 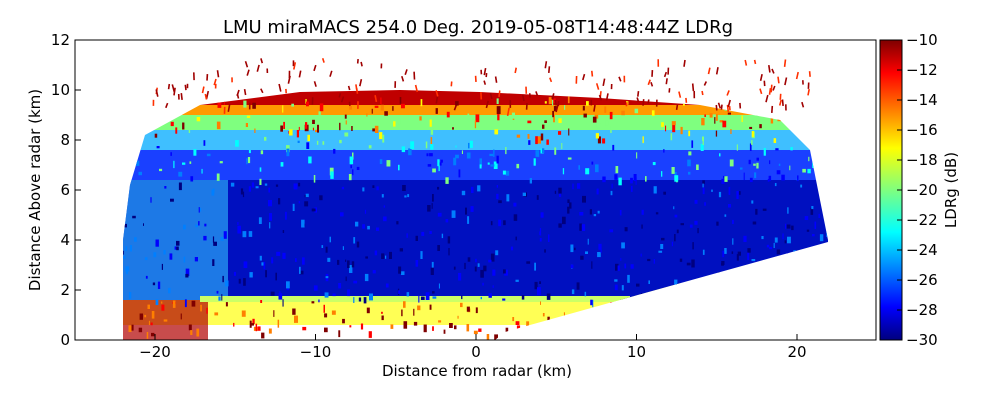 What do you see at coordinates (922, 40) in the screenshot?
I see `colorbar-tick-label: −10` at bounding box center [922, 40].